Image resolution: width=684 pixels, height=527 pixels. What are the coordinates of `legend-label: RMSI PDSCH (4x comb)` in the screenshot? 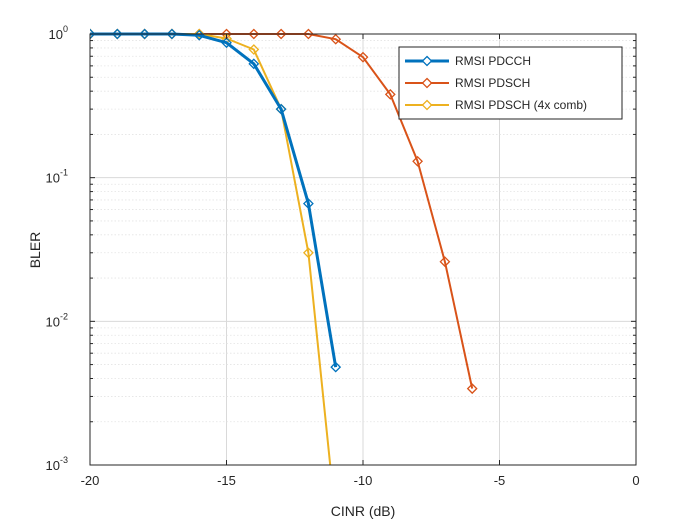 It's located at (521, 105).